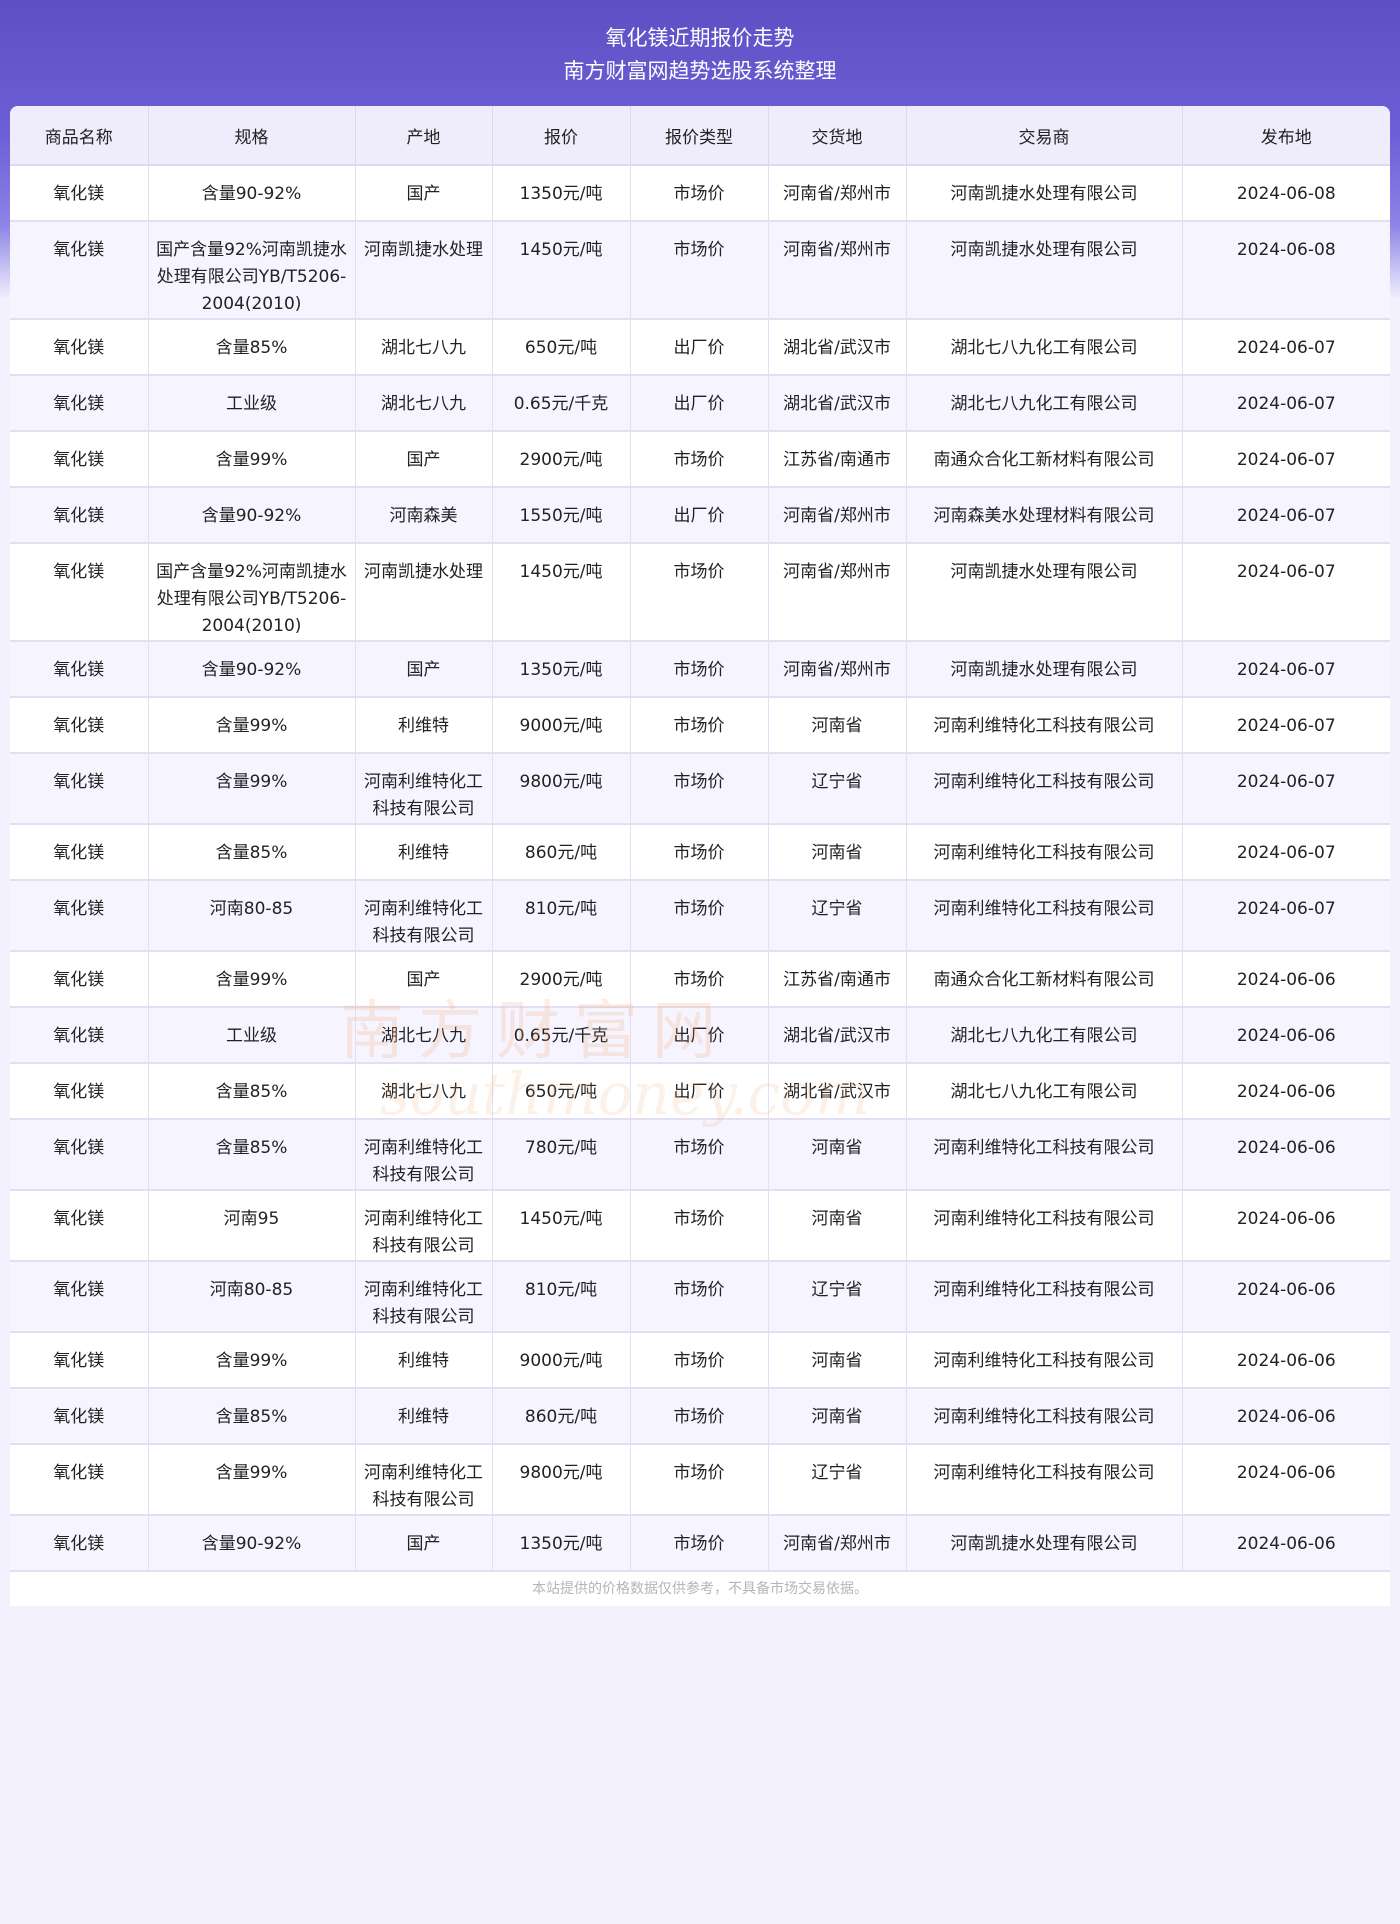  What do you see at coordinates (837, 1226) in the screenshot?
I see `cell-delivery-place: 河南省` at bounding box center [837, 1226].